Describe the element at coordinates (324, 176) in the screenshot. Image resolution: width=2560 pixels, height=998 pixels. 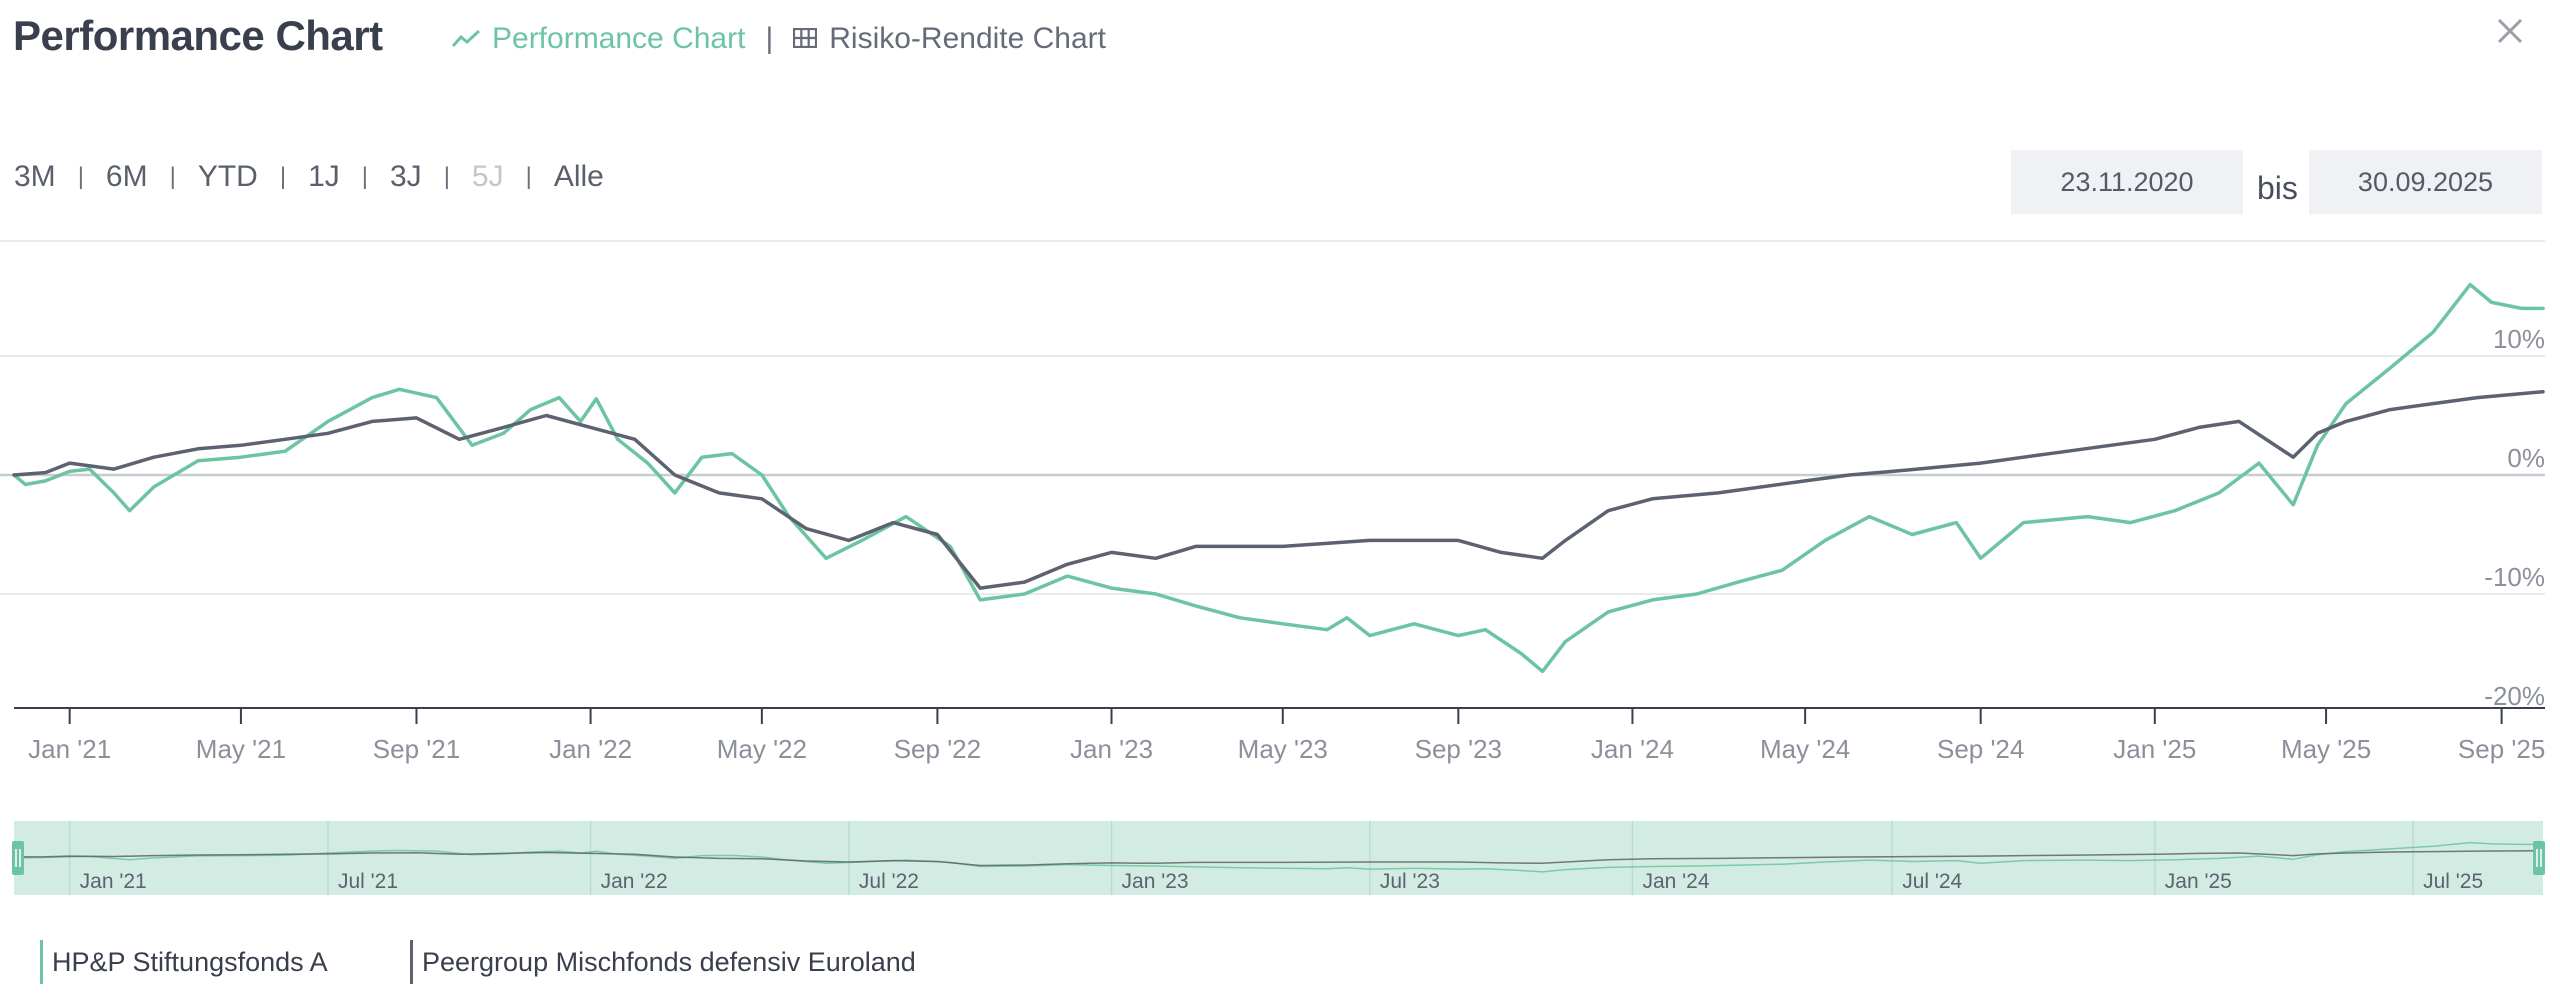
I see `range-button-1j: 1J` at that location.